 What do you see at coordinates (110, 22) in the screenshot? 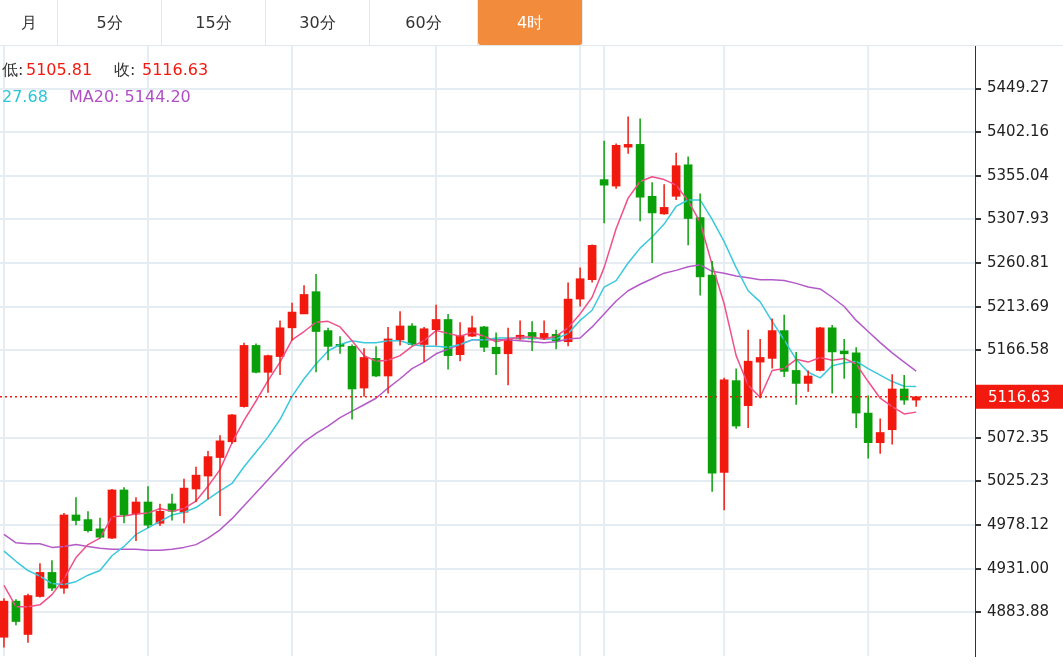
I see `text: 5分` at bounding box center [110, 22].